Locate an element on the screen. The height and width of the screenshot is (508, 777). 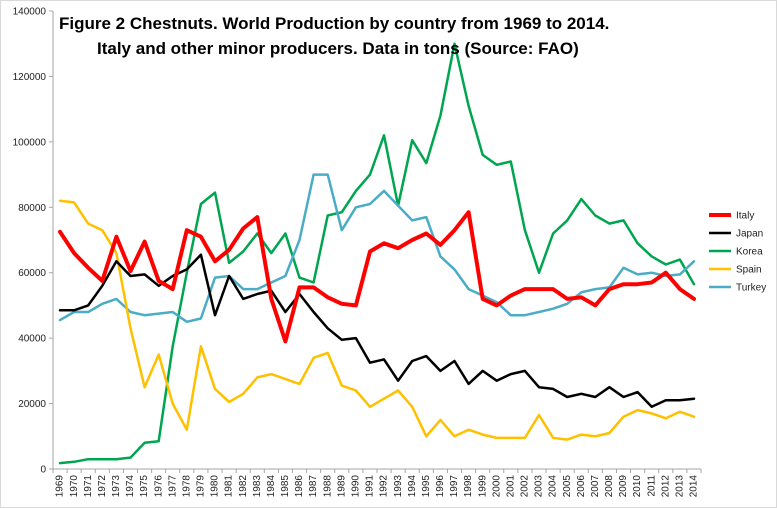
x-tick-label: 1995 is located at coordinates (426, 486).